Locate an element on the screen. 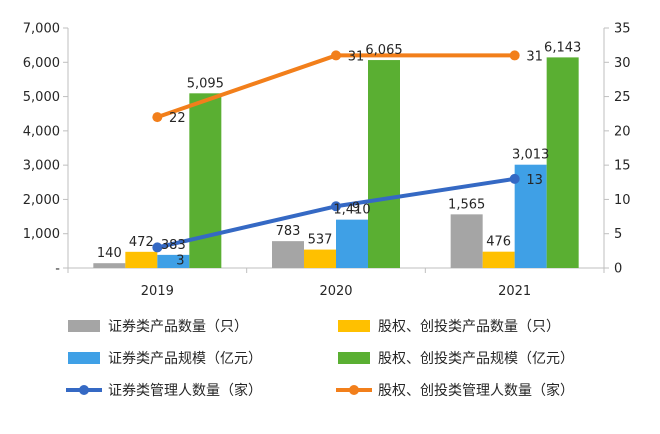 This screenshot has height=434, width=660. y-right-tick-label: 25 is located at coordinates (622, 97).